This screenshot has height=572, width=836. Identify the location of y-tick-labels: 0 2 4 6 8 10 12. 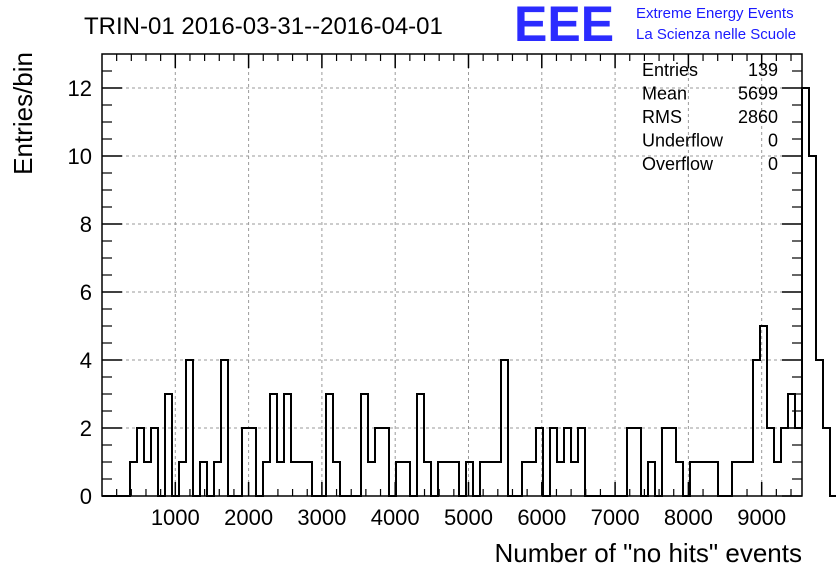
(80, 292).